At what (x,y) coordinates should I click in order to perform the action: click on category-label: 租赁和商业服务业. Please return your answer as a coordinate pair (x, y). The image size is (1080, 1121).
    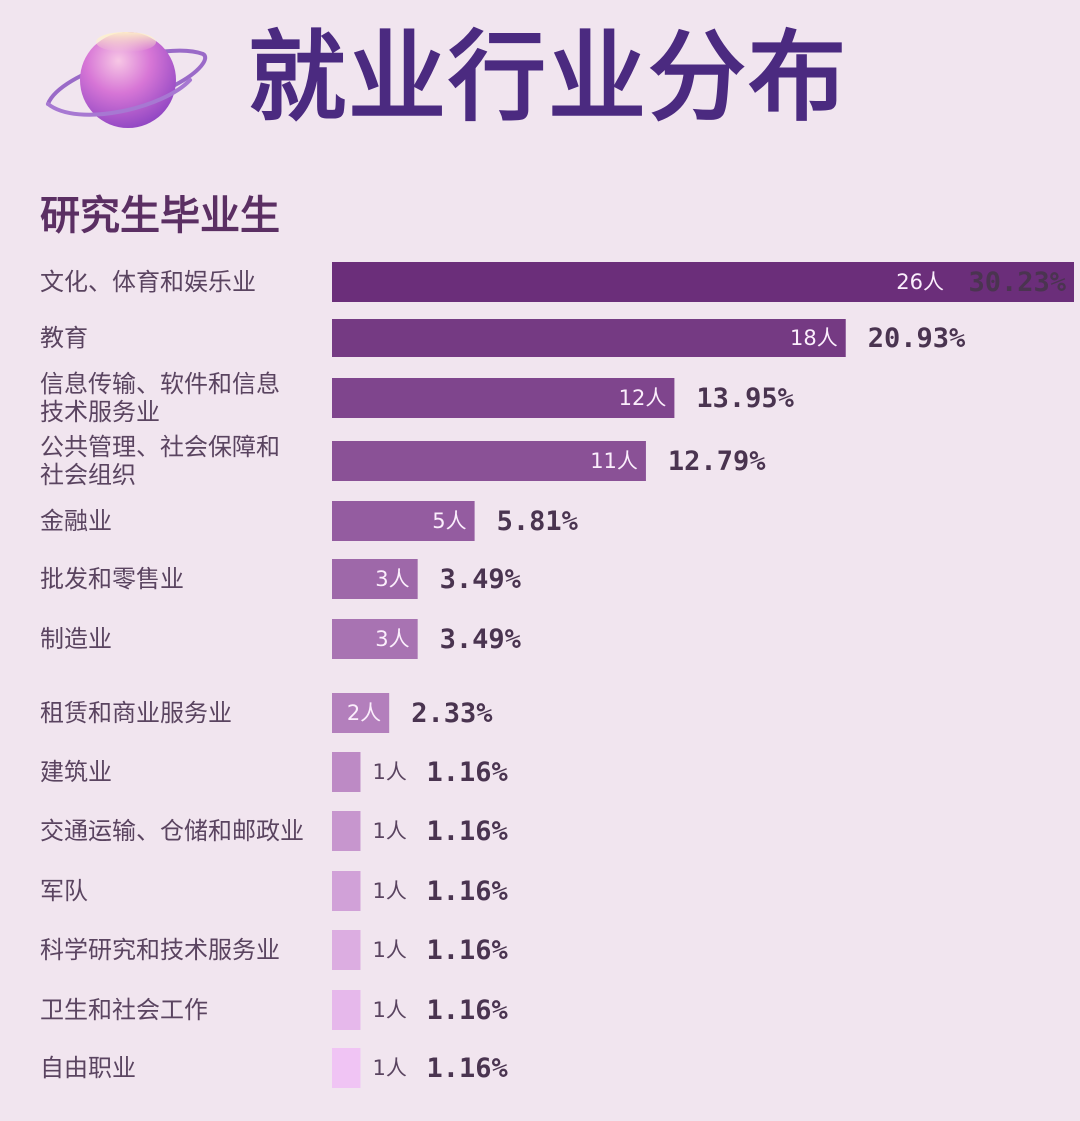
    Looking at the image, I should click on (136, 713).